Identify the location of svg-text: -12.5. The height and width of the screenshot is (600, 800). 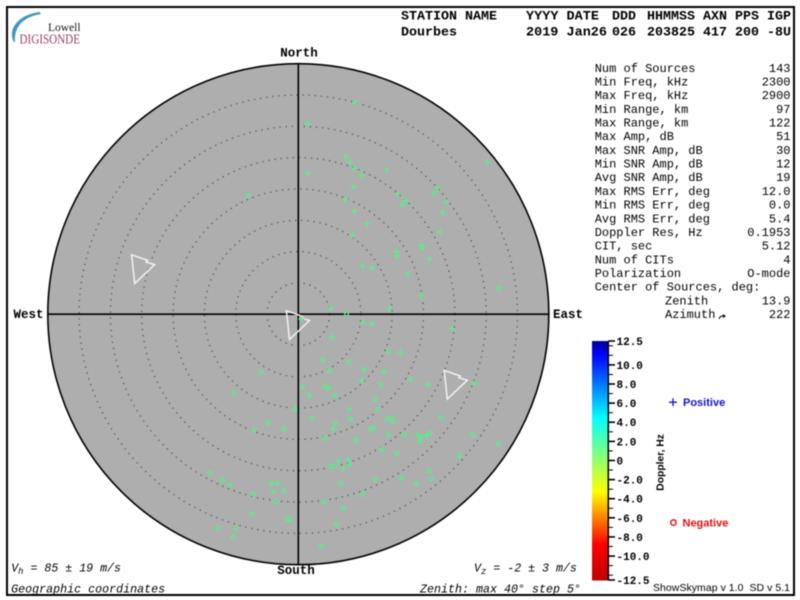
(633, 582).